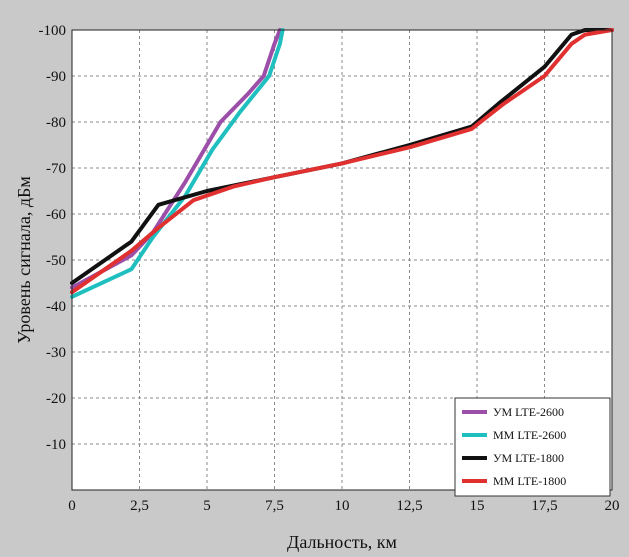 This screenshot has height=557, width=629. Describe the element at coordinates (56, 307) in the screenshot. I see `y-tick-label: -40` at that location.